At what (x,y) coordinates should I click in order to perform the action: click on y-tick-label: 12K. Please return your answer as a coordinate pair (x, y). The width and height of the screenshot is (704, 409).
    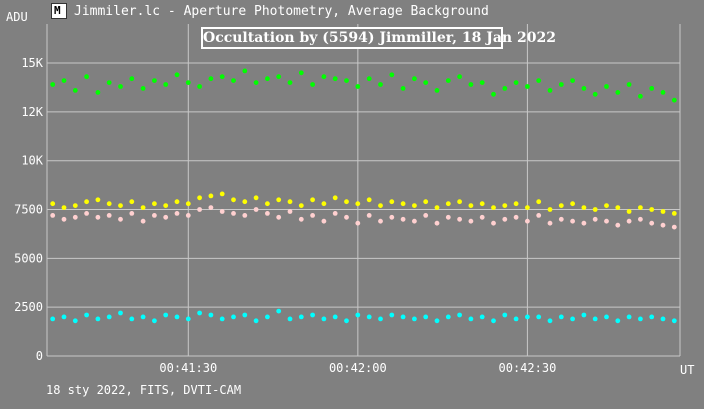
    Looking at the image, I should click on (32, 112).